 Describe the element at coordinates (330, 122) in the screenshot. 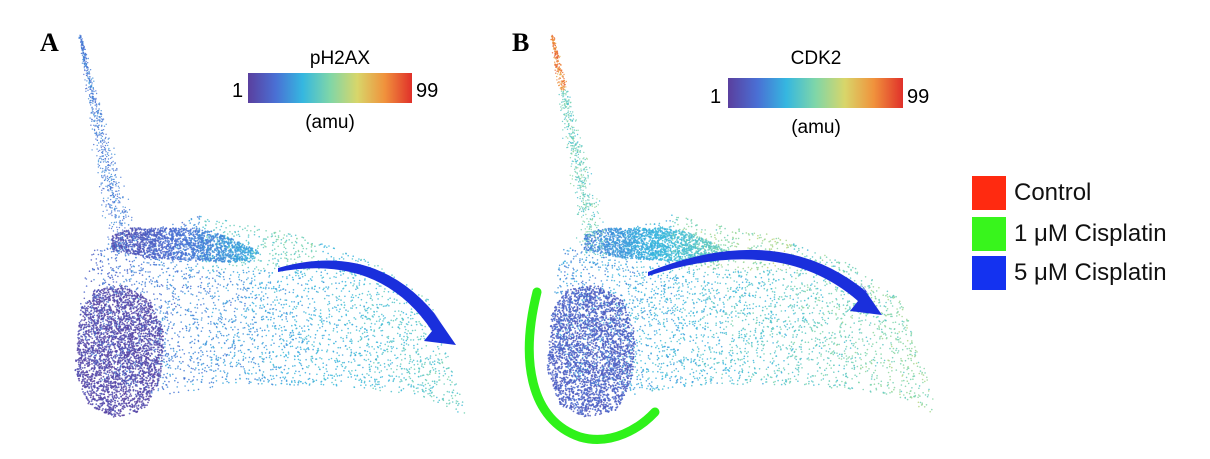

I see `panel-a-colorbar-unit: (amu)` at that location.